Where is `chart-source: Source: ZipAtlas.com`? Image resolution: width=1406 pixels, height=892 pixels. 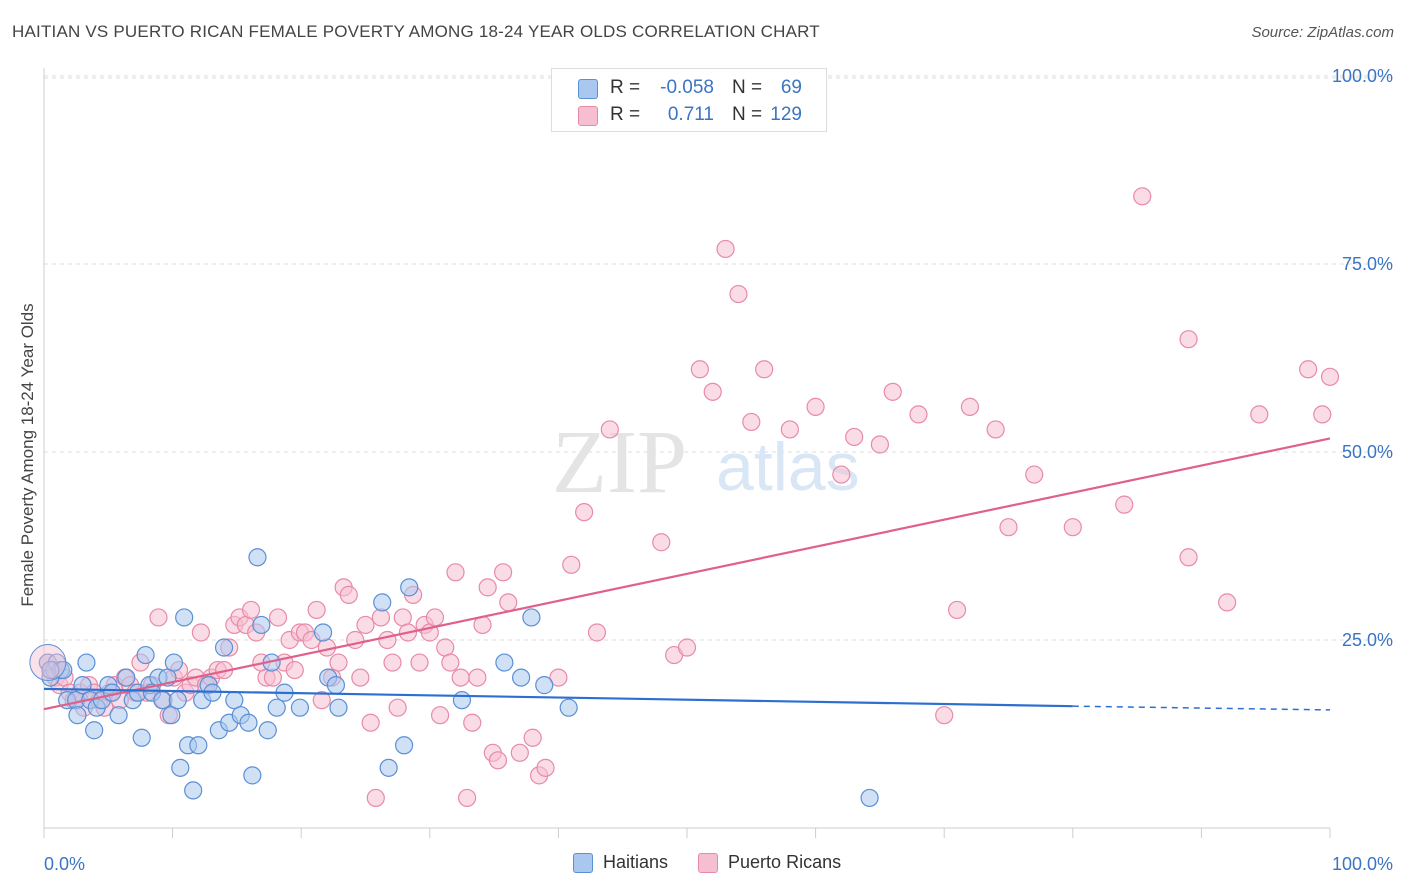
chart-source: Source: ZipAtlas.com is located at coordinates (1322, 32).